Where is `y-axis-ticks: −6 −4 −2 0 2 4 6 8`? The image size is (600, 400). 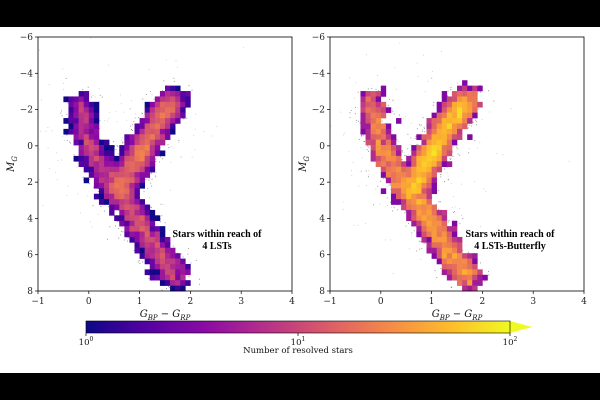 y-axis-ticks: −6 −4 −2 0 2 4 6 8 is located at coordinates (29, 165).